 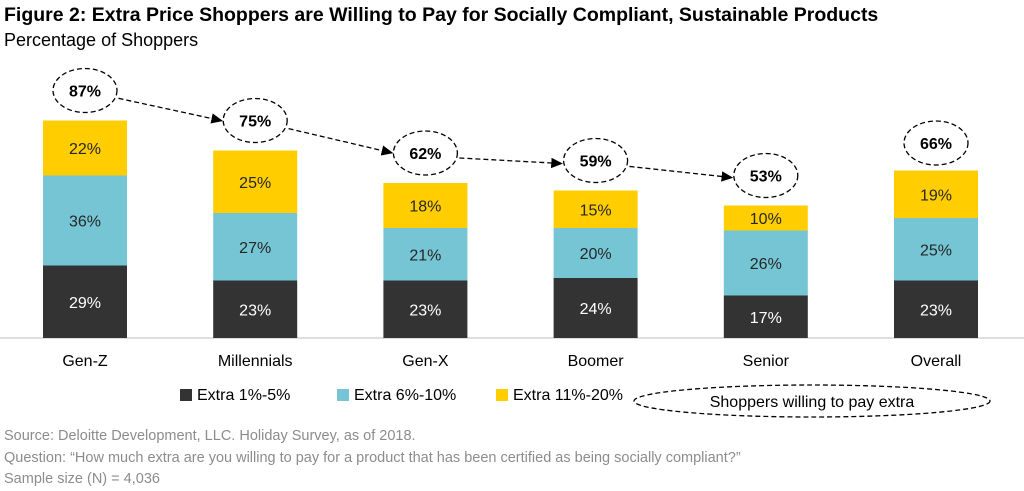 What do you see at coordinates (243, 395) in the screenshot?
I see `legend-label-extra-1-5: Extra 1%-5%` at bounding box center [243, 395].